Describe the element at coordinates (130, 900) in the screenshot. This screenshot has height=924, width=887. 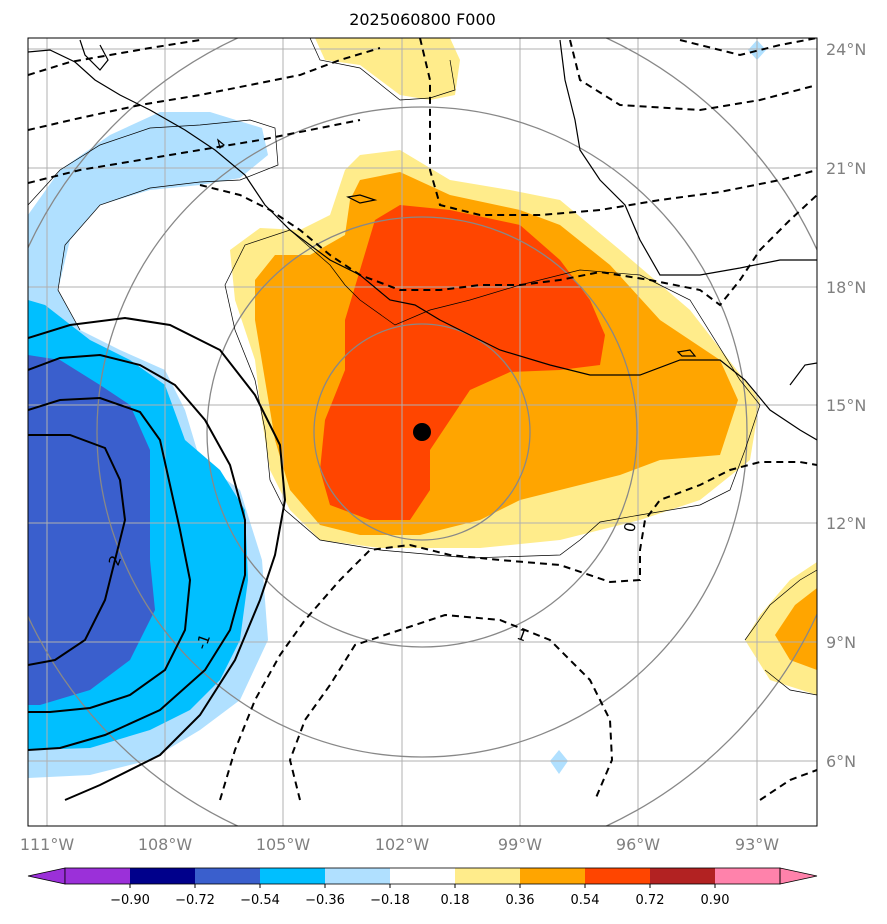
I see `colorbar-tick-label: −0.90` at that location.